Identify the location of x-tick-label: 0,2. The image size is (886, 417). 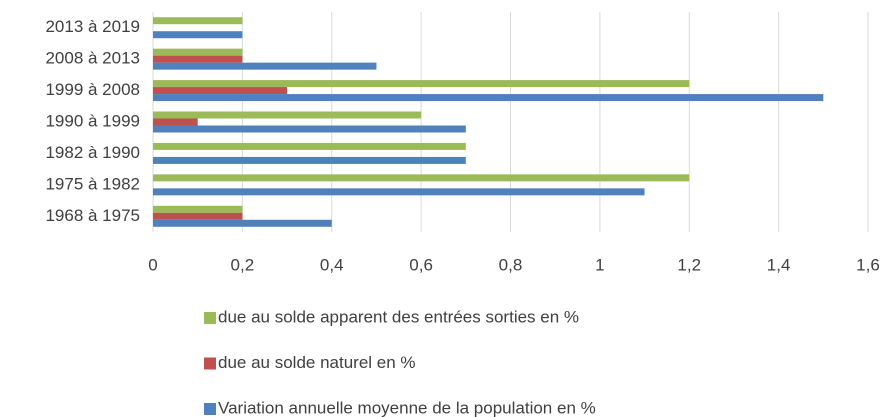
(243, 264).